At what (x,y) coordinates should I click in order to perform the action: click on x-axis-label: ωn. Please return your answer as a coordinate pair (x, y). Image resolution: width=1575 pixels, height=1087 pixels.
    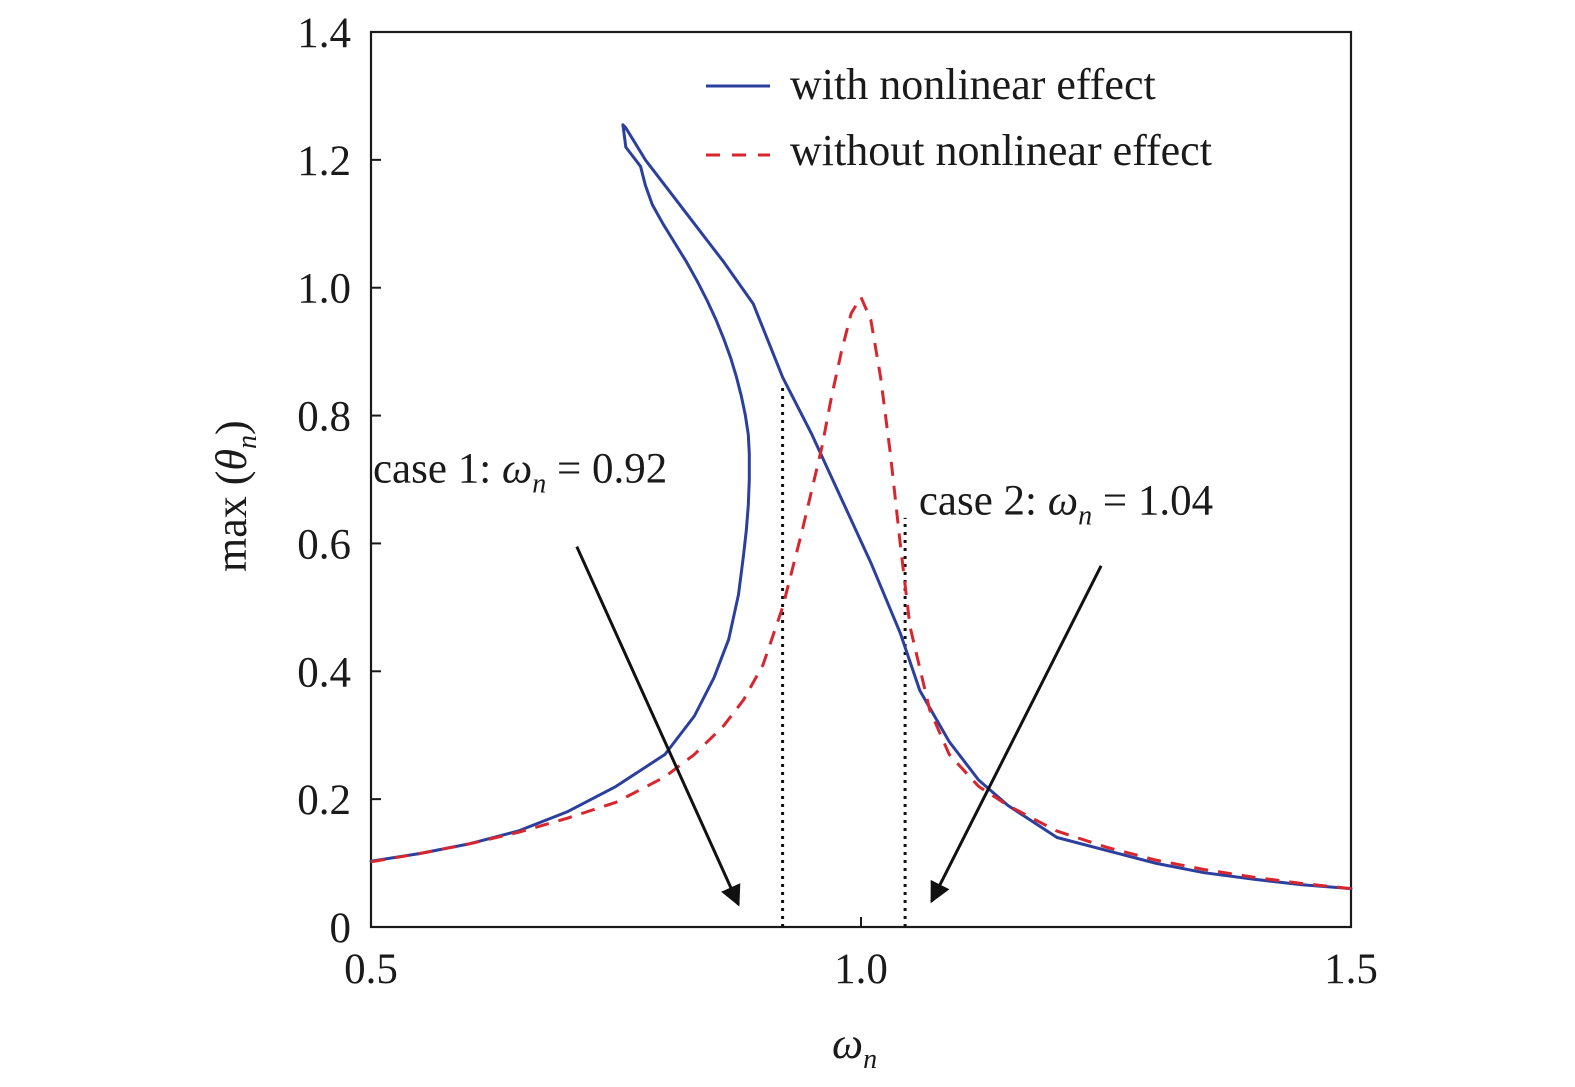
    Looking at the image, I should click on (854, 1047).